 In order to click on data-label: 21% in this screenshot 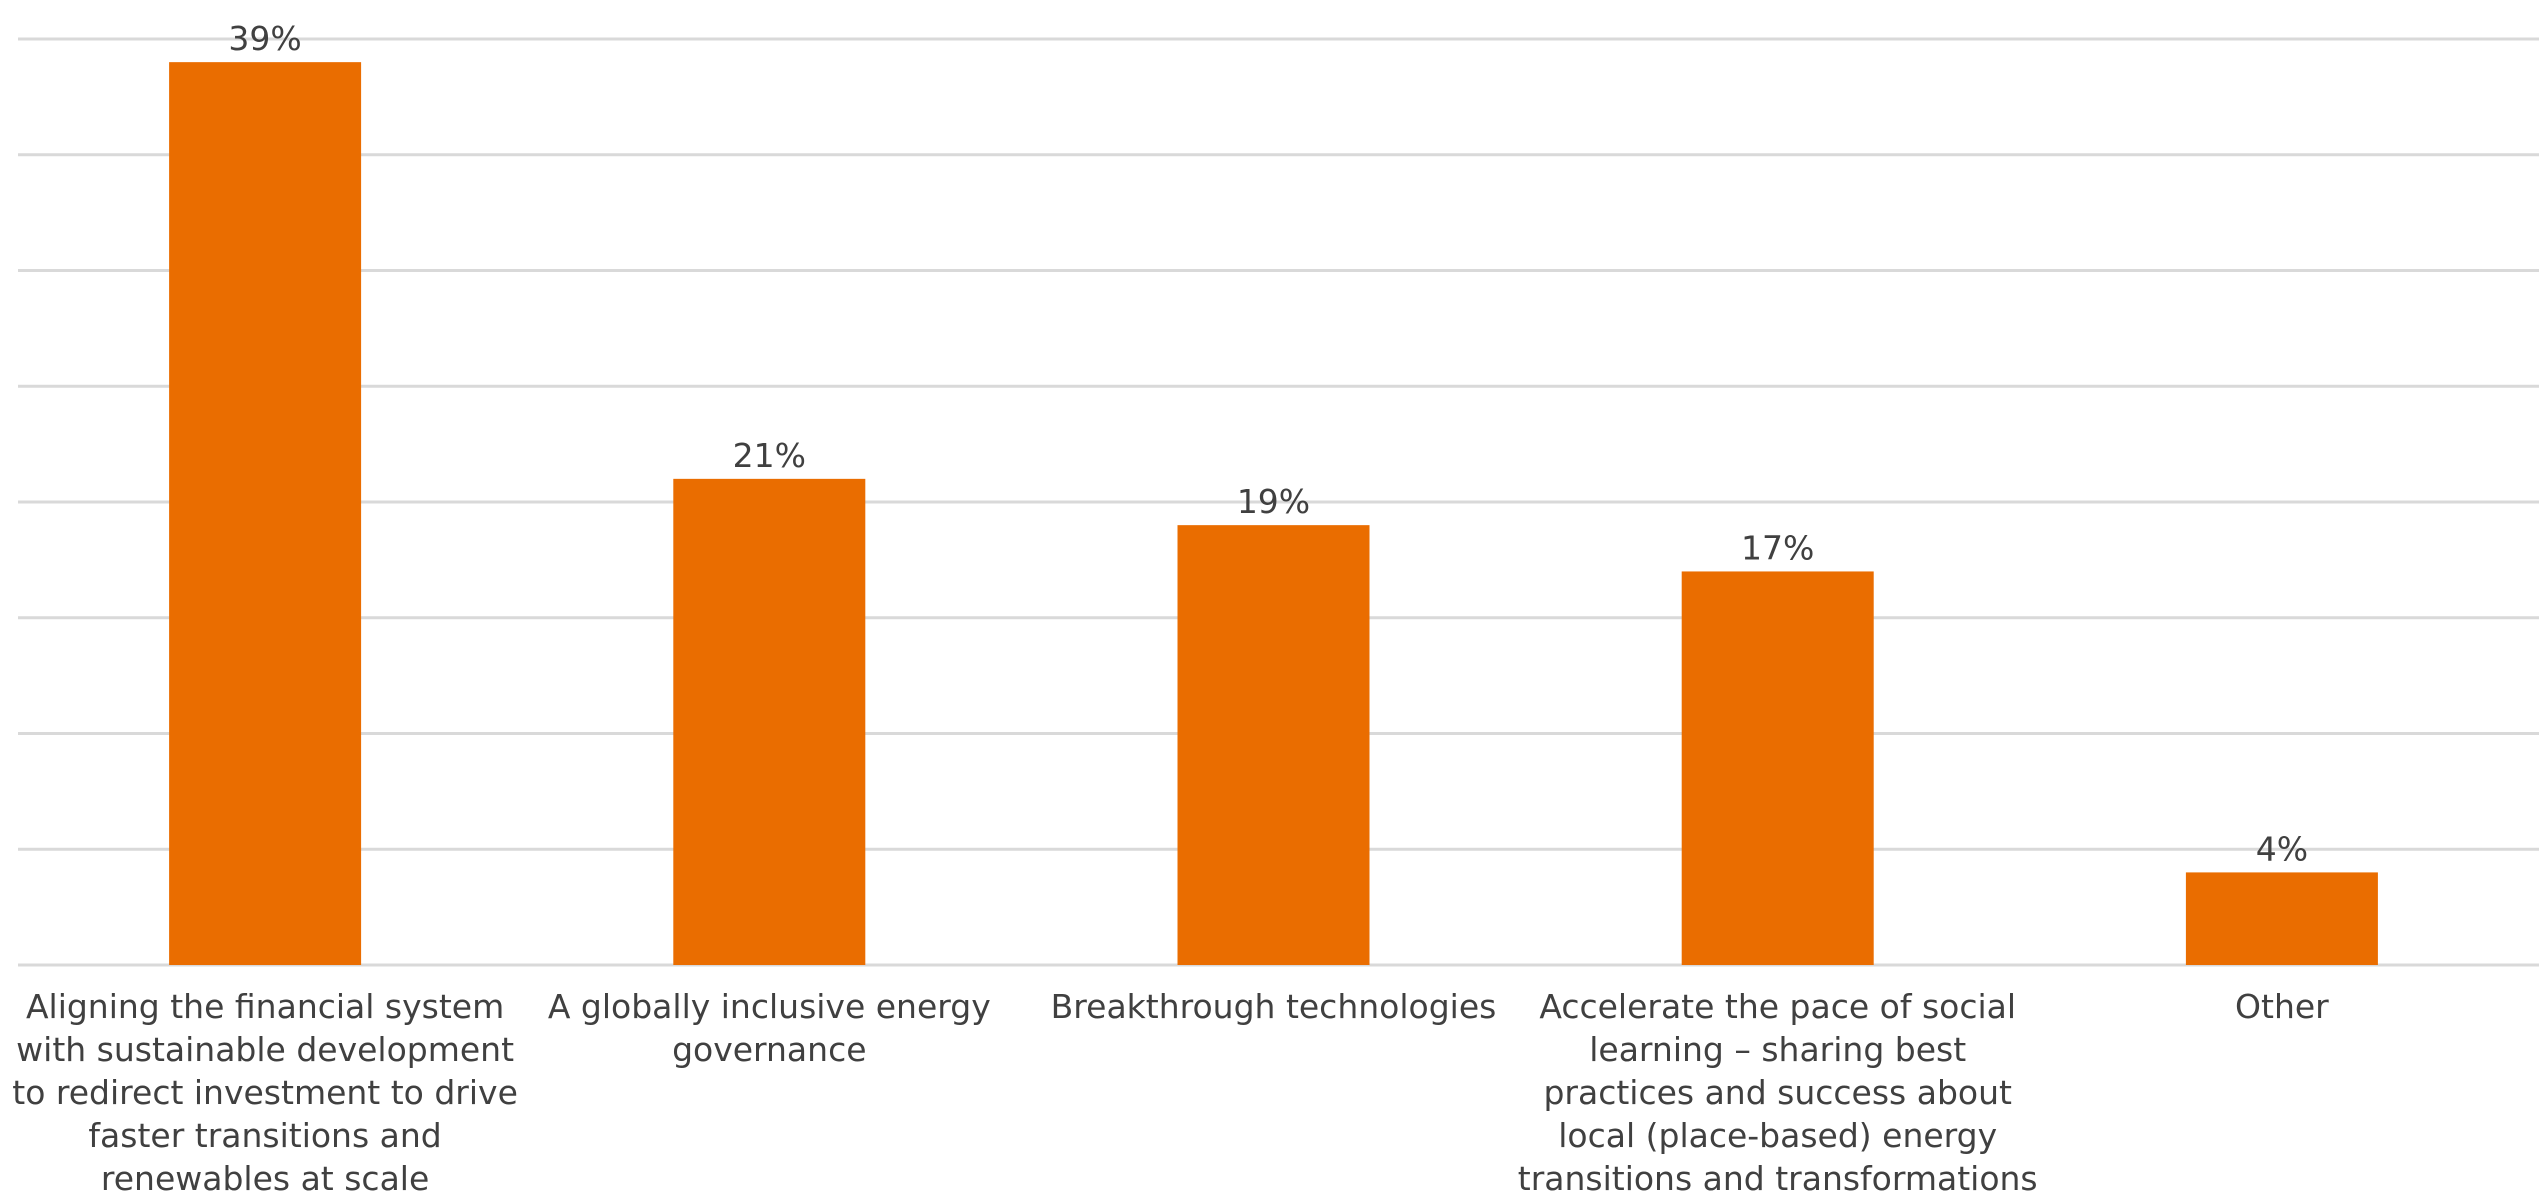, I will do `click(769, 455)`.